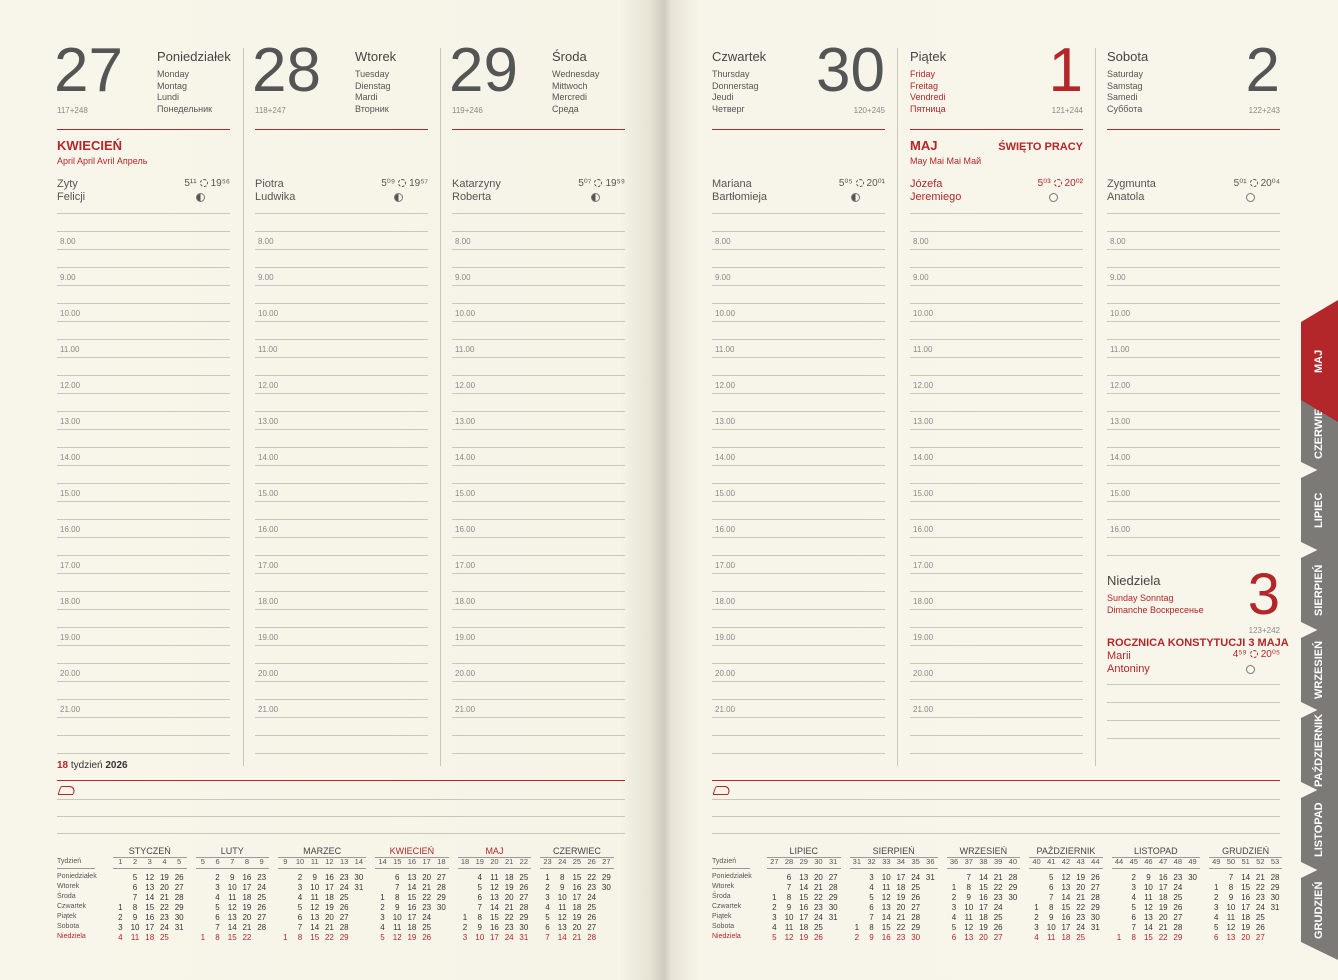 This screenshot has width=1338, height=980. What do you see at coordinates (68, 886) in the screenshot?
I see `calendar-row-label: Wtorek` at bounding box center [68, 886].